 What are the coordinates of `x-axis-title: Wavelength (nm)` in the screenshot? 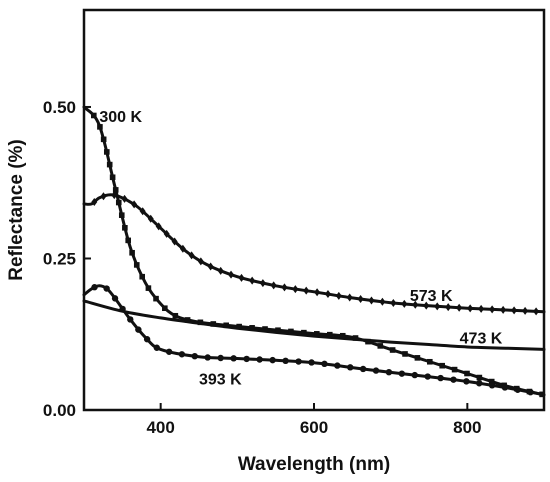 It's located at (314, 464).